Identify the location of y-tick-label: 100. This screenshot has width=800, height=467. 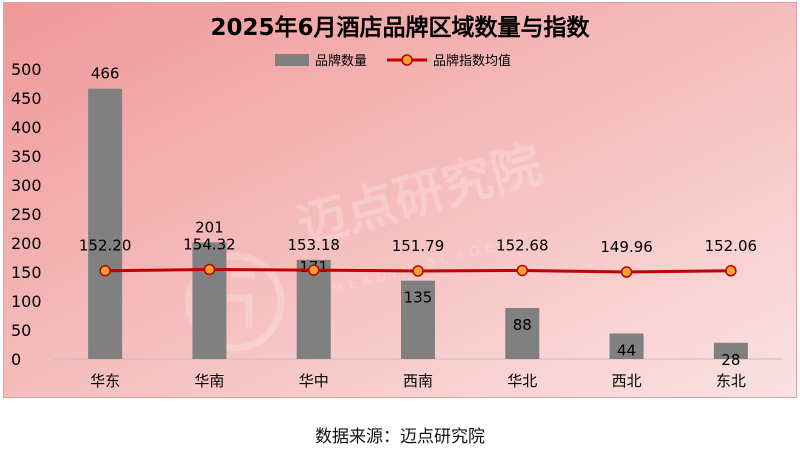
(26, 301).